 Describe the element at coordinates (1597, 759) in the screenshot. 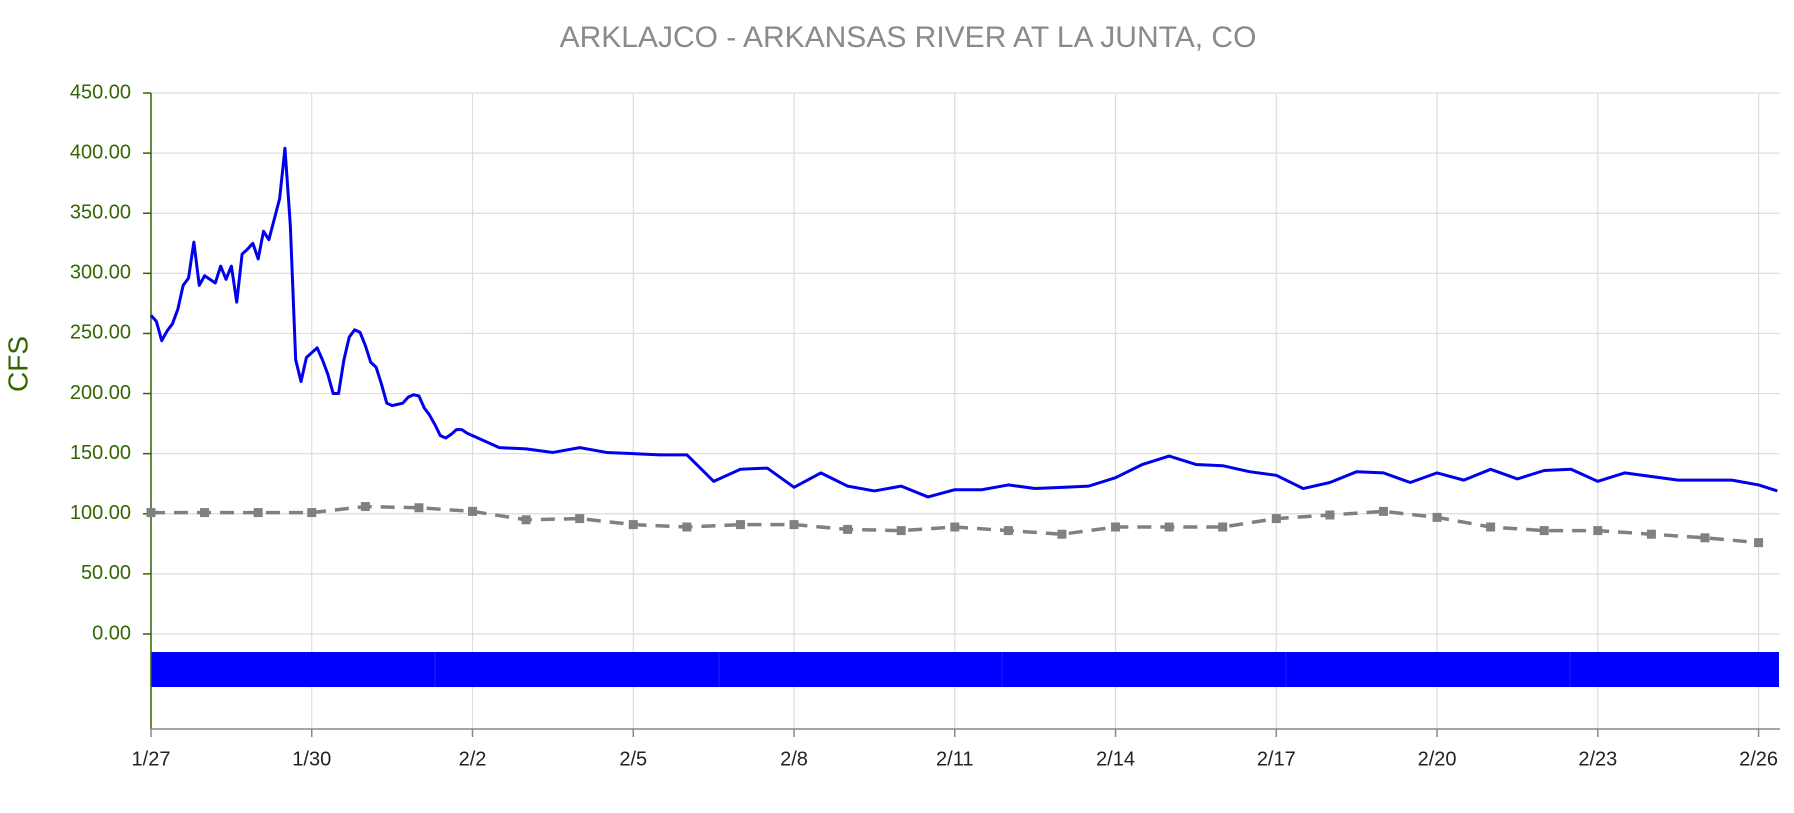

I see `x-tick-label: 2/23` at that location.